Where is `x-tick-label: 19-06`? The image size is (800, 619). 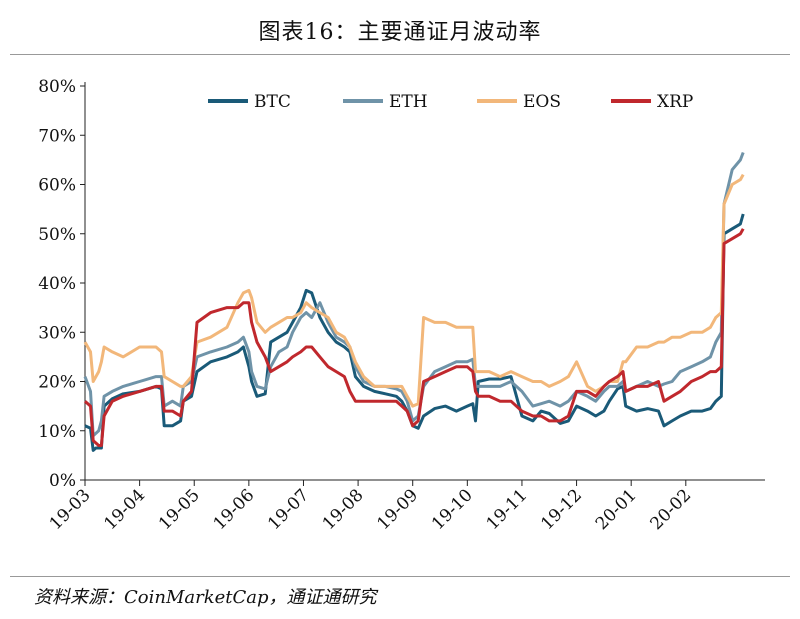 x-tick-label: 19-06 is located at coordinates (234, 509).